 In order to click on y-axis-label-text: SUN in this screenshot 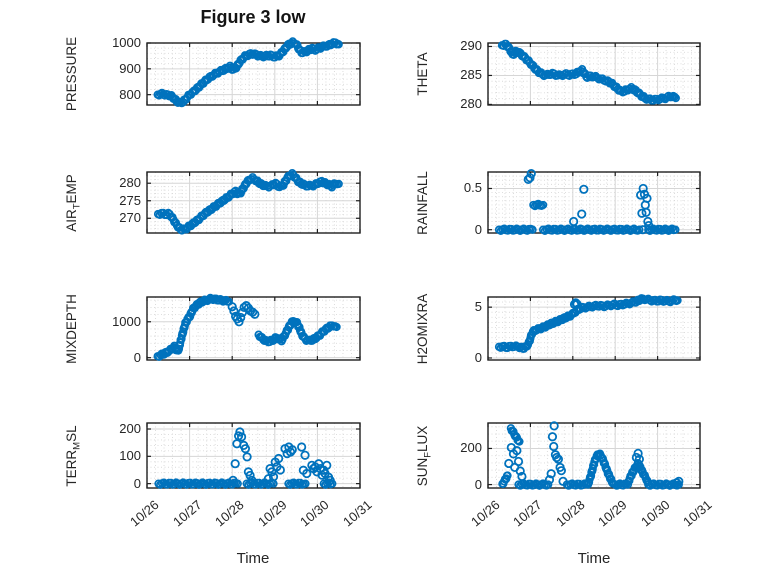, I will do `click(422, 471)`.